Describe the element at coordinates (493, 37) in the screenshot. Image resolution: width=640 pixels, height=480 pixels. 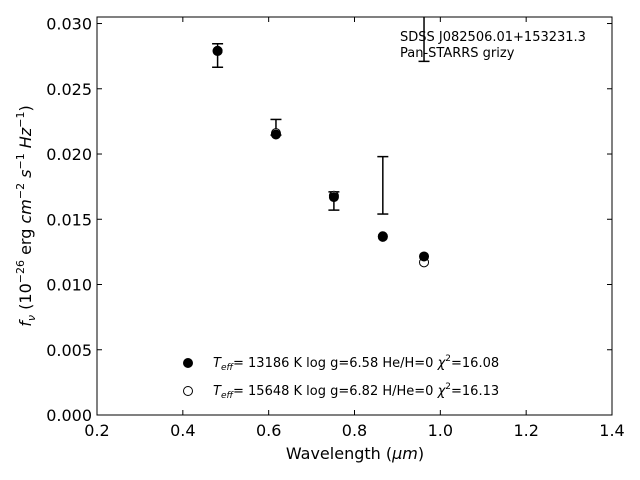
I see `annotation-object-name: SDSS J082506.01+153231.3` at that location.